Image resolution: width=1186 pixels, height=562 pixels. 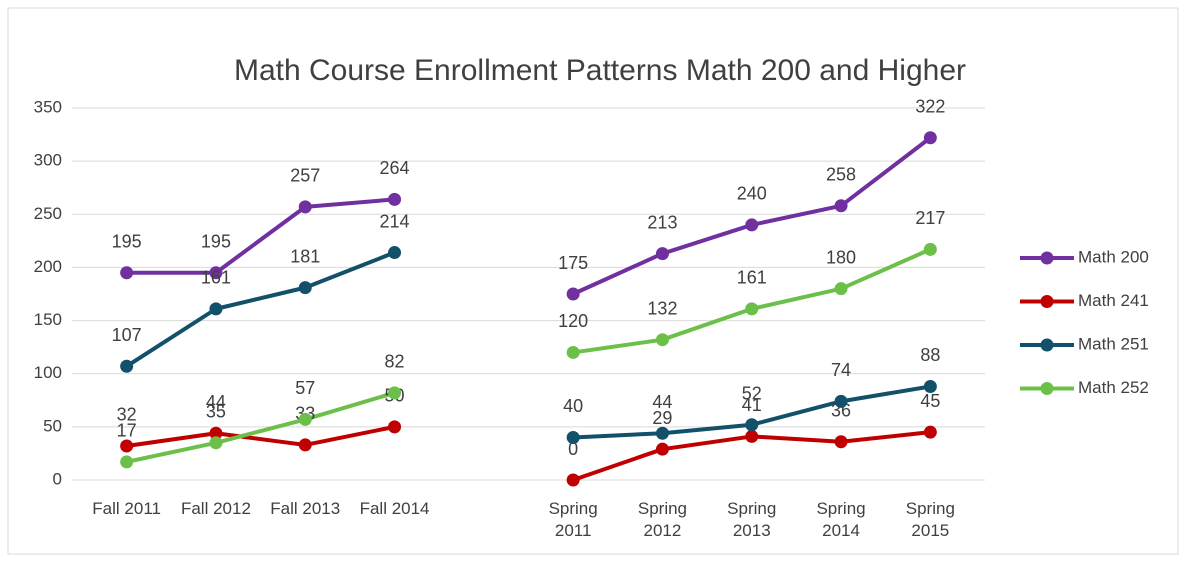 I want to click on legend-label: Math 241, so click(x=1113, y=300).